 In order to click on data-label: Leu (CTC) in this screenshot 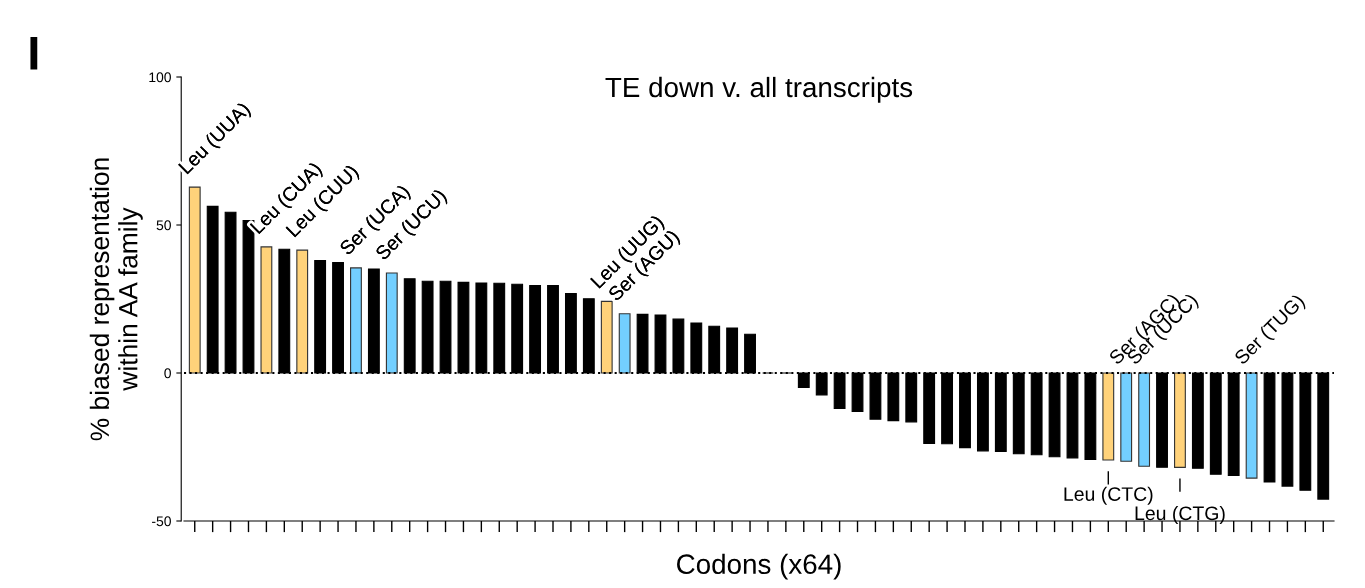, I will do `click(1108, 495)`.